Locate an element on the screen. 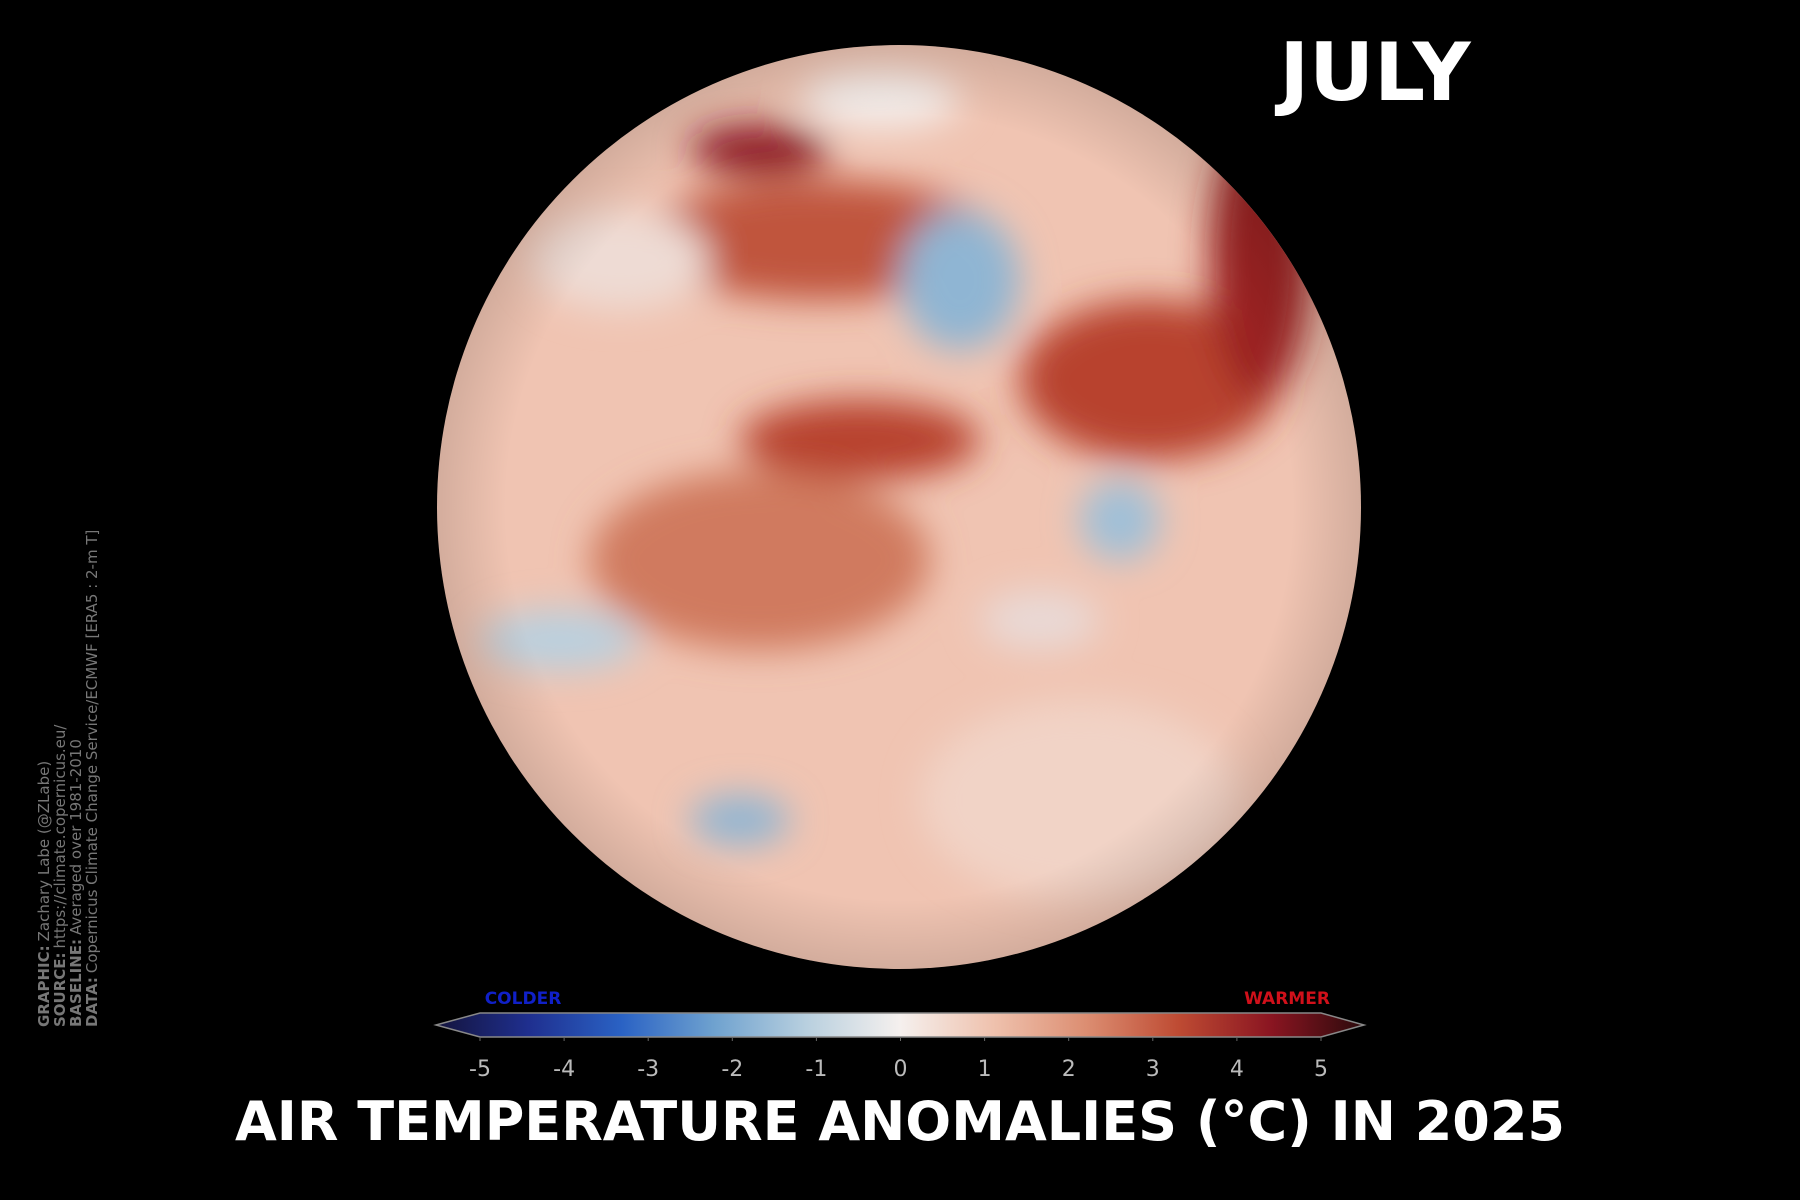 The width and height of the screenshot is (1800, 1200). colorbar-tick-label: -3 is located at coordinates (648, 1069).